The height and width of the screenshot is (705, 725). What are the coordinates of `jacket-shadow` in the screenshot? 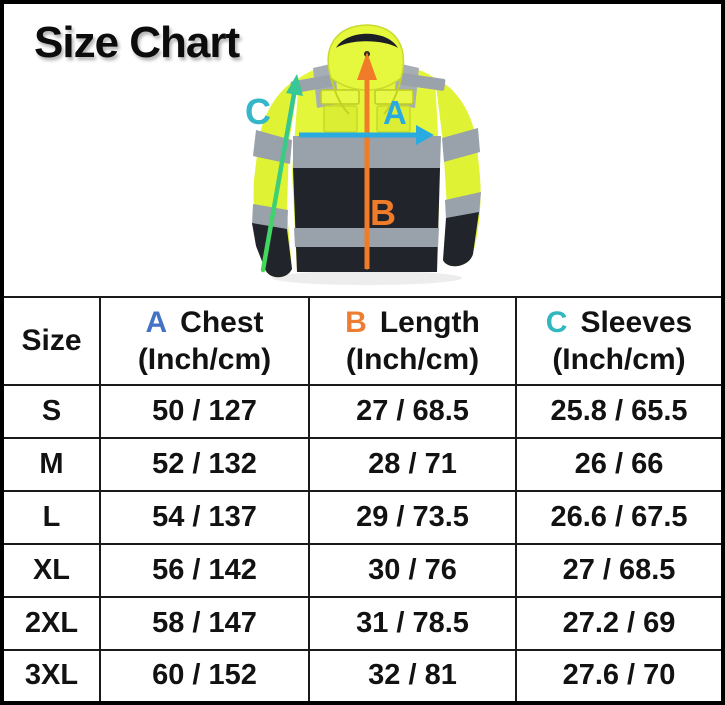 It's located at (367, 278).